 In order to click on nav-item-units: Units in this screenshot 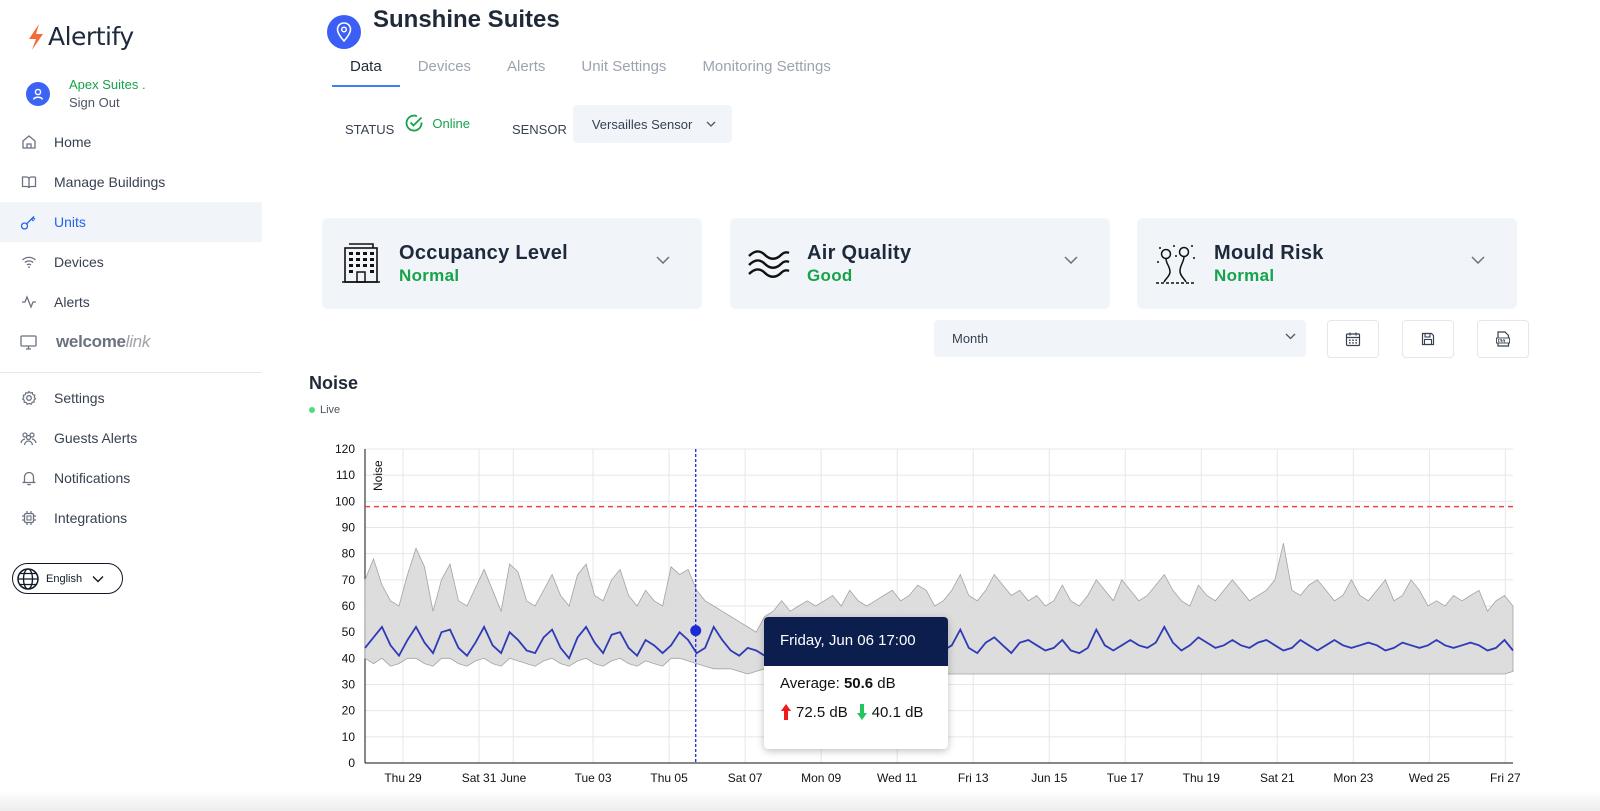, I will do `click(131, 222)`.